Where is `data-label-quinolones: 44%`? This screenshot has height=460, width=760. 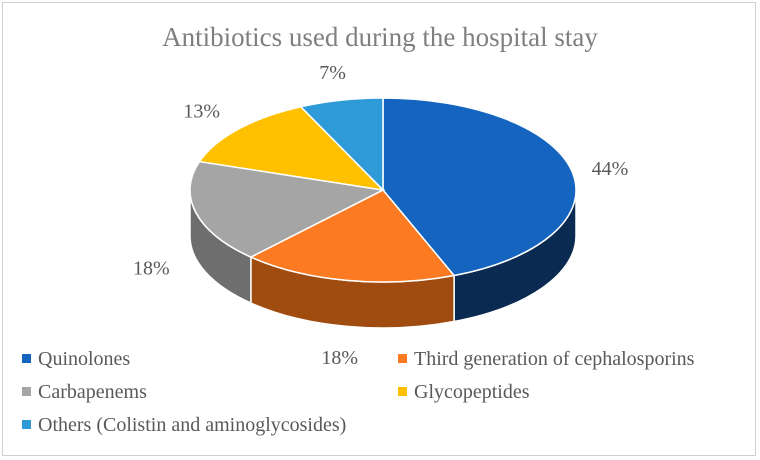 data-label-quinolones: 44% is located at coordinates (610, 169).